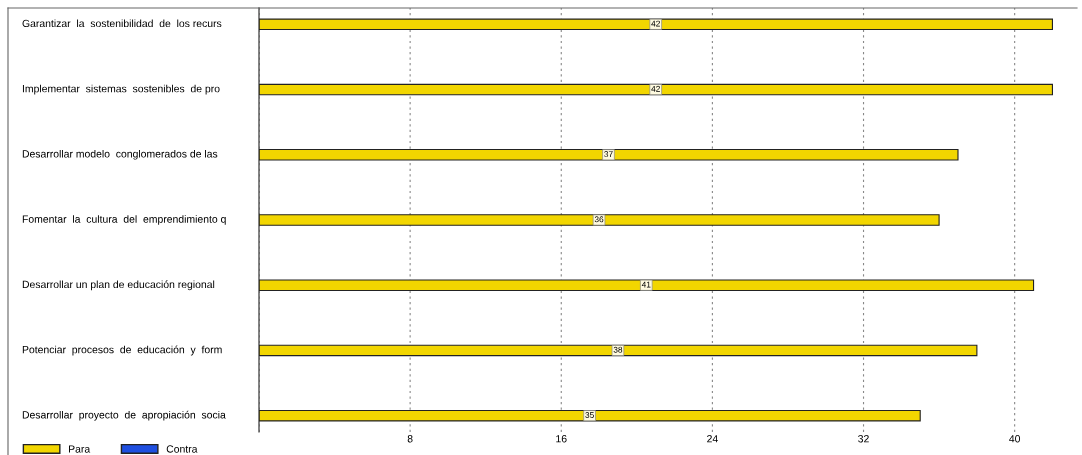 The height and width of the screenshot is (455, 1082). I want to click on data-label: 41, so click(646, 284).